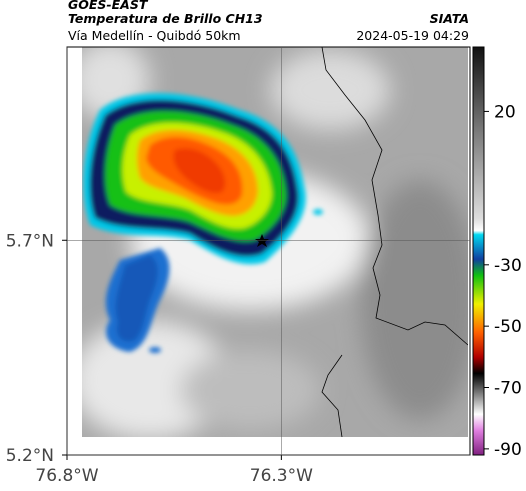 The image size is (526, 491). I want to click on y-tick-label: 5.7°N, so click(30, 241).